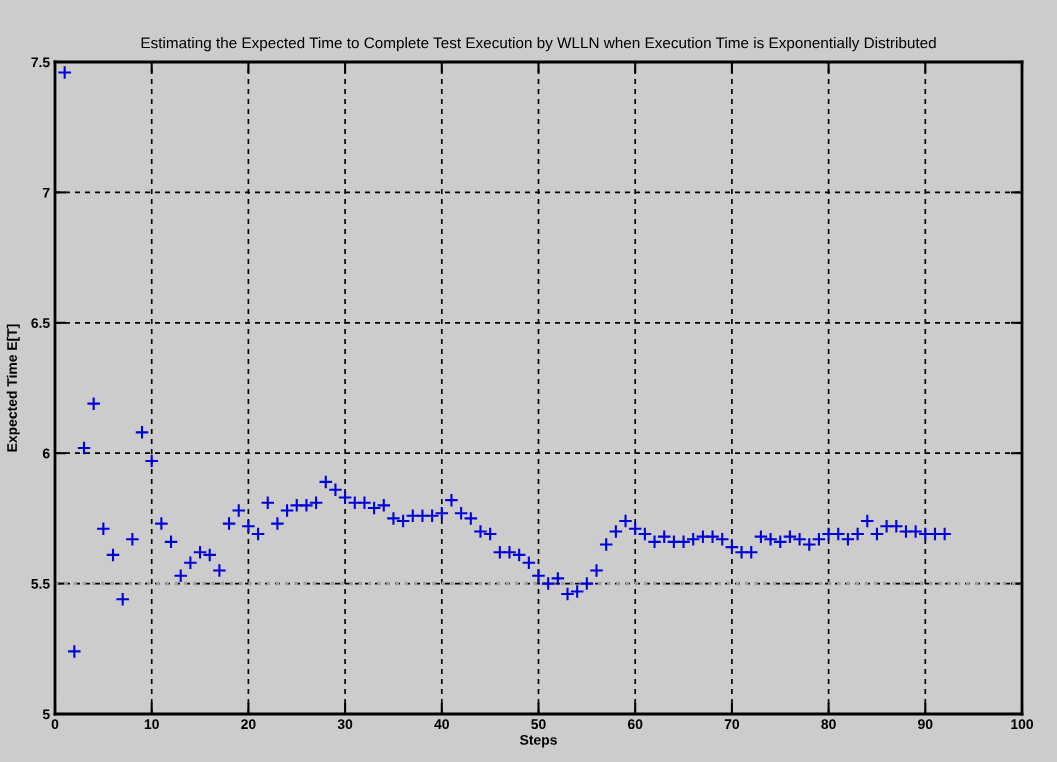  Describe the element at coordinates (635, 724) in the screenshot. I see `x-tick-label: 60` at that location.